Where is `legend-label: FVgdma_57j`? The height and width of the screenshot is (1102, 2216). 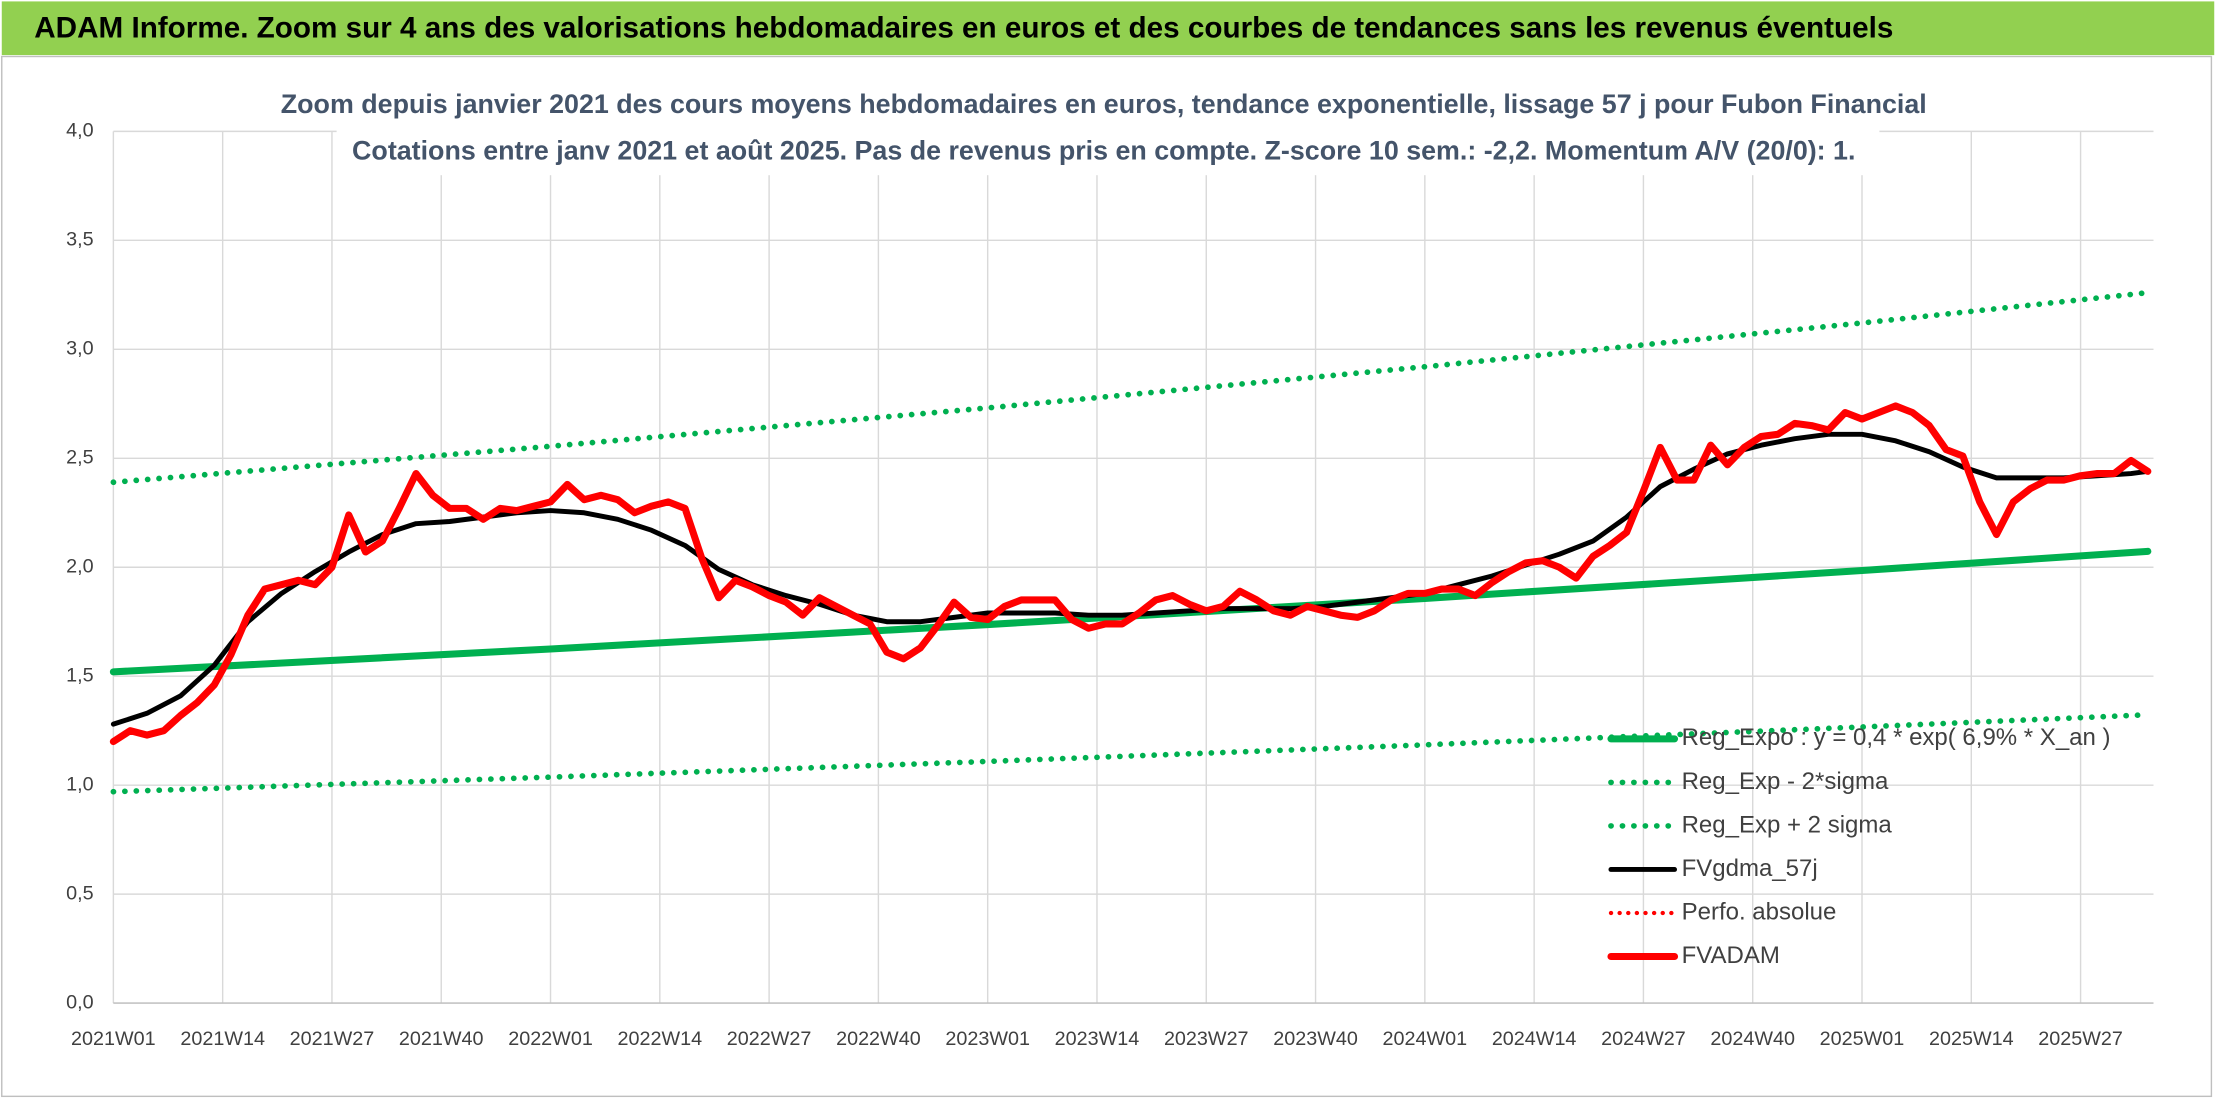
legend-label: FVgdma_57j is located at coordinates (1750, 868).